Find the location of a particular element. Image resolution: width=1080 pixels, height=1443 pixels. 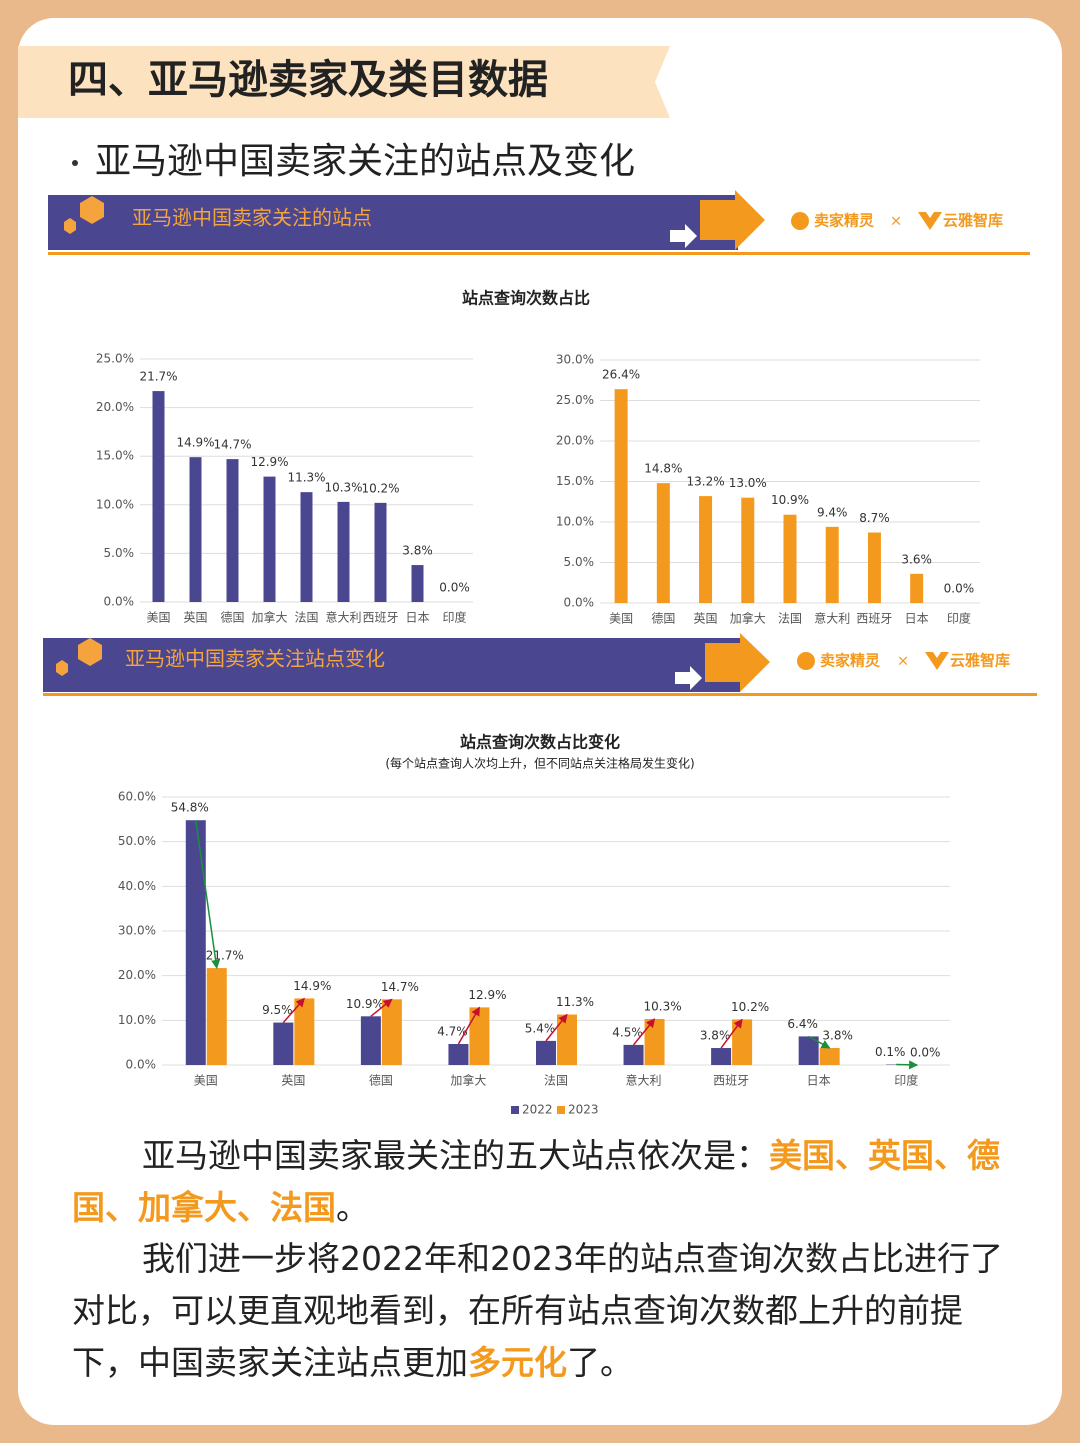

y-tick-label: 50.0% is located at coordinates (137, 841).